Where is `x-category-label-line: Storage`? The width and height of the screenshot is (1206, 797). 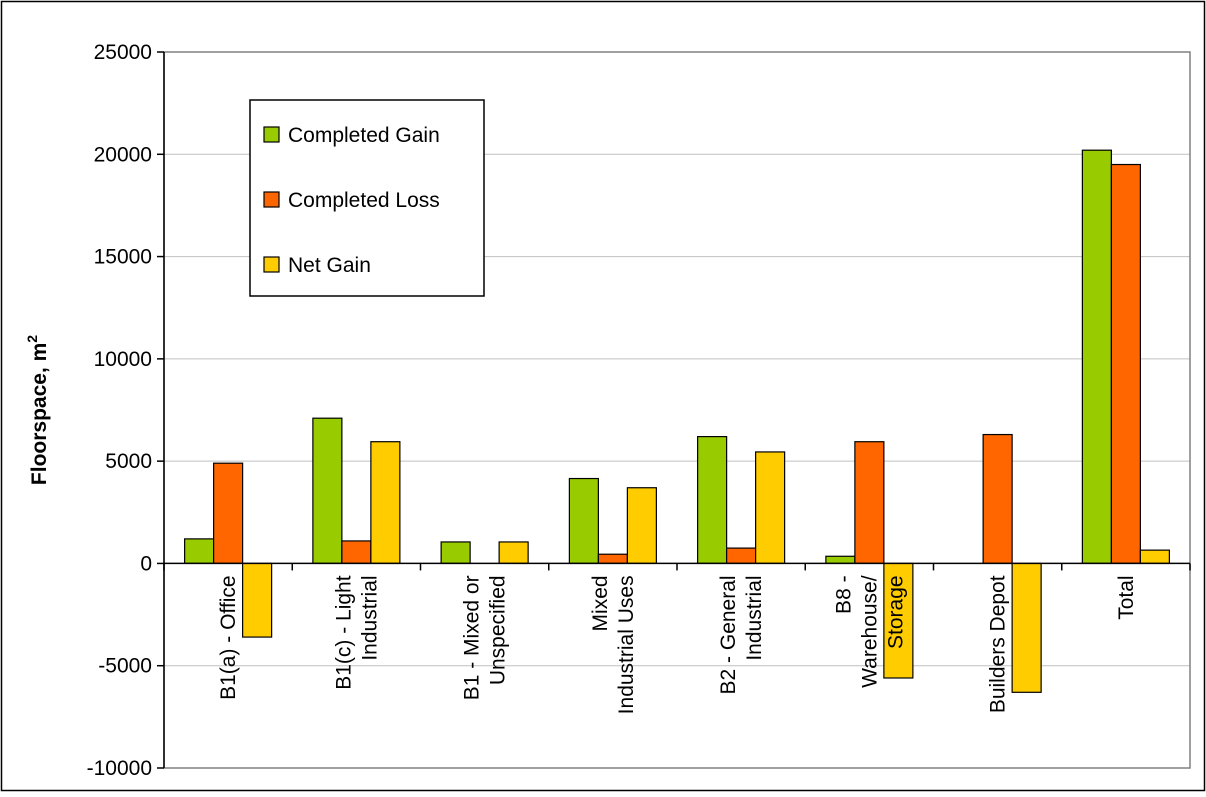 x-category-label-line: Storage is located at coordinates (895, 612).